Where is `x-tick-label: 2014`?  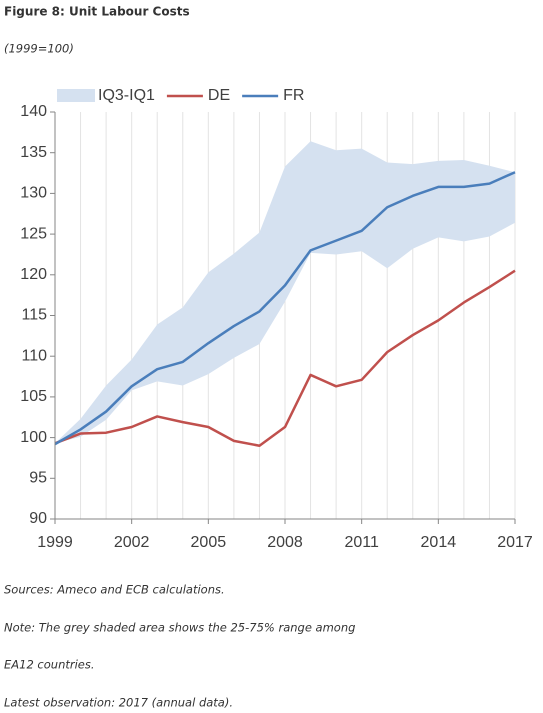
x-tick-label: 2014 is located at coordinates (439, 542).